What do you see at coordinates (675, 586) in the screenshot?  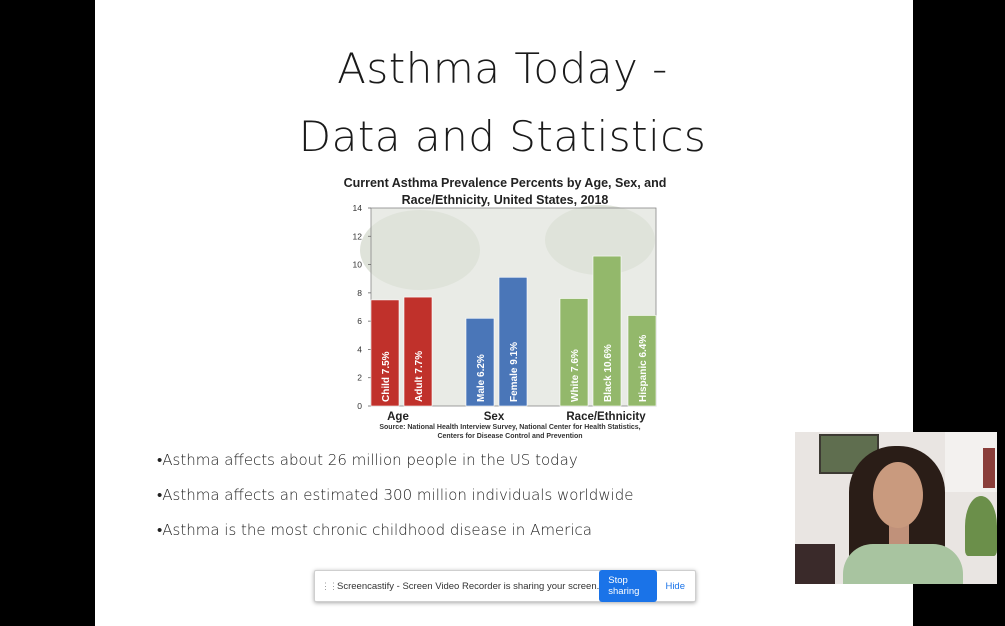 I see `hide-button: Hide` at bounding box center [675, 586].